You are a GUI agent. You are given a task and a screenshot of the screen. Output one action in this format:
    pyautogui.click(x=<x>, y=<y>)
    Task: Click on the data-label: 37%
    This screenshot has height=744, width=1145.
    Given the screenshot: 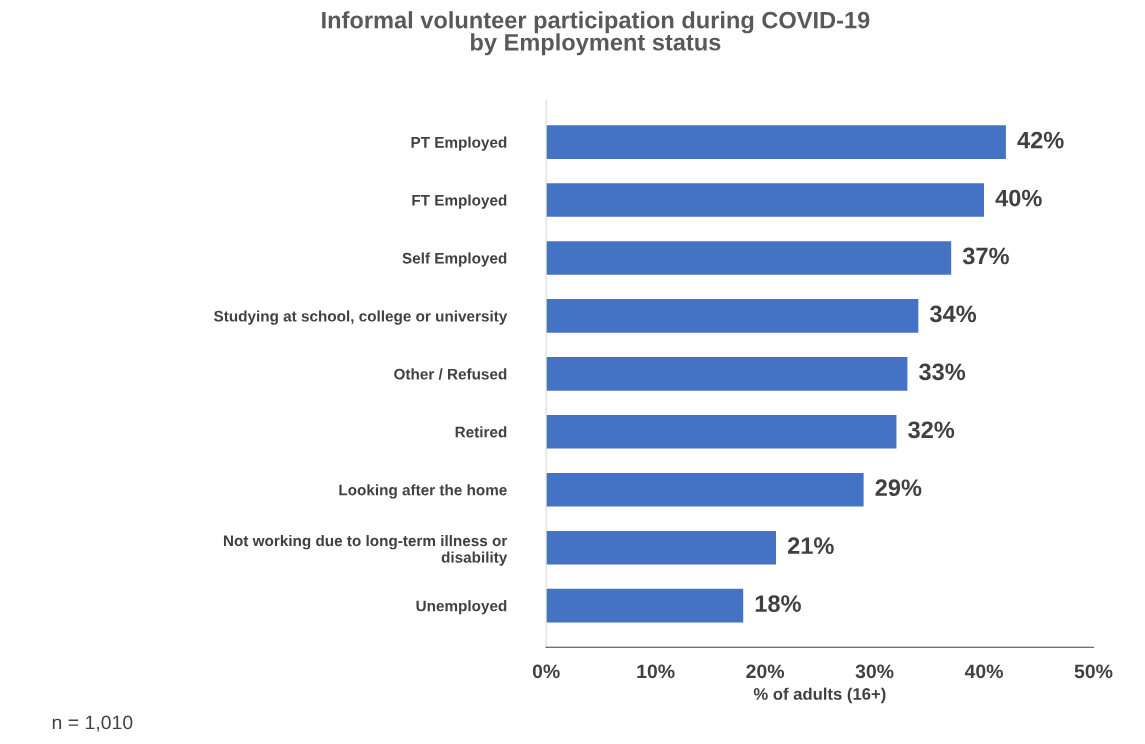 What is the action you would take?
    pyautogui.click(x=985, y=256)
    